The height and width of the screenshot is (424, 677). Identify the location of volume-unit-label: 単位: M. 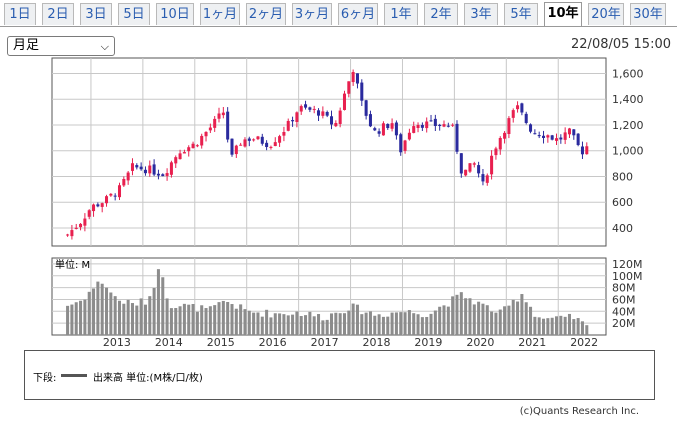
(72, 264).